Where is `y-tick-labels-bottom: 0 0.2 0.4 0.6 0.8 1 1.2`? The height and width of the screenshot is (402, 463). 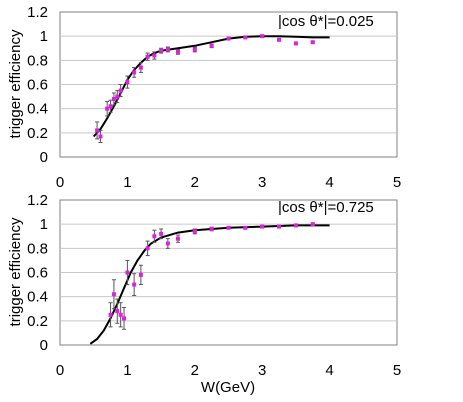 y-tick-labels-bottom: 0 0.2 0.4 0.6 0.8 1 1.2 is located at coordinates (37, 273).